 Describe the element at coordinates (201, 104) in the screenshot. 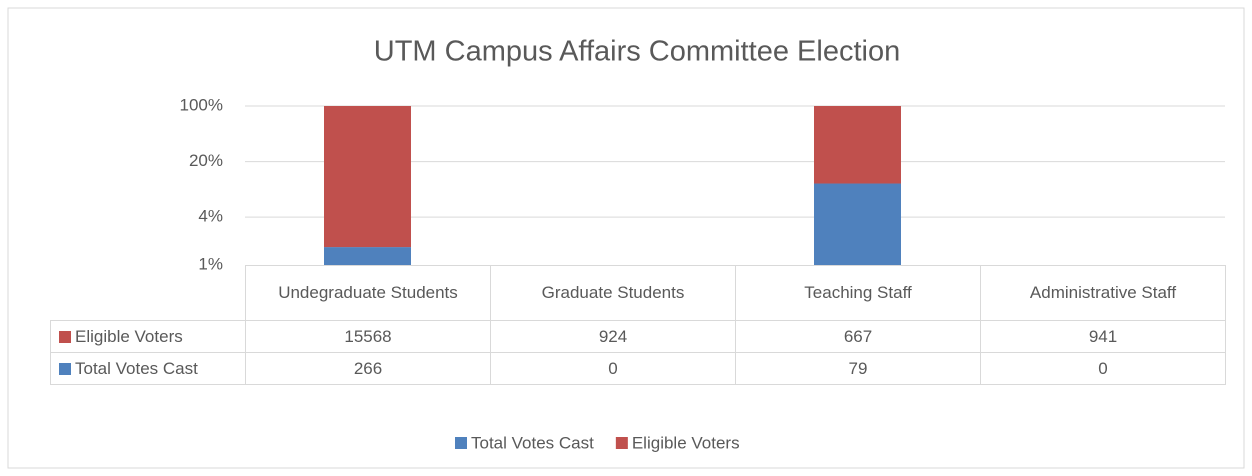

I see `y-tick-label: 100%` at that location.